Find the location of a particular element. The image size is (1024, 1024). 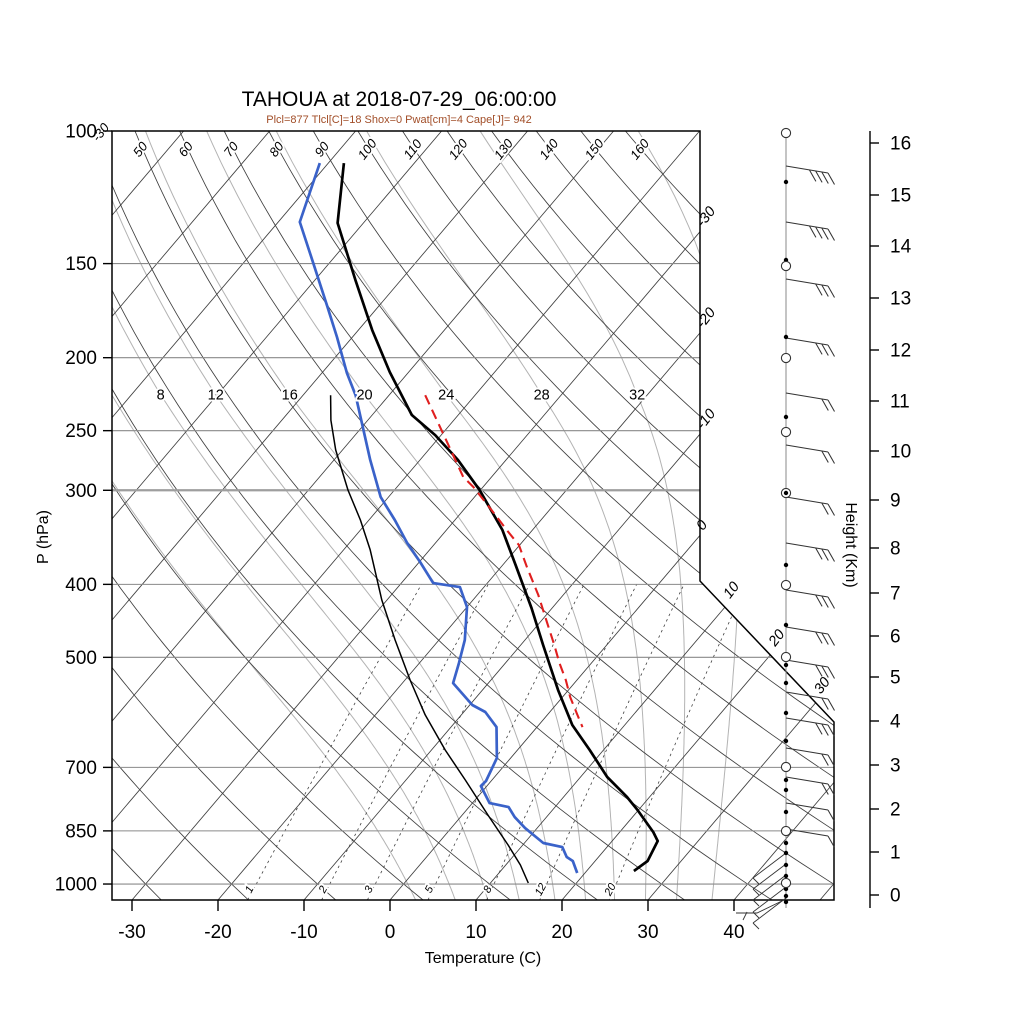

svg-text: 700 is located at coordinates (81, 768).